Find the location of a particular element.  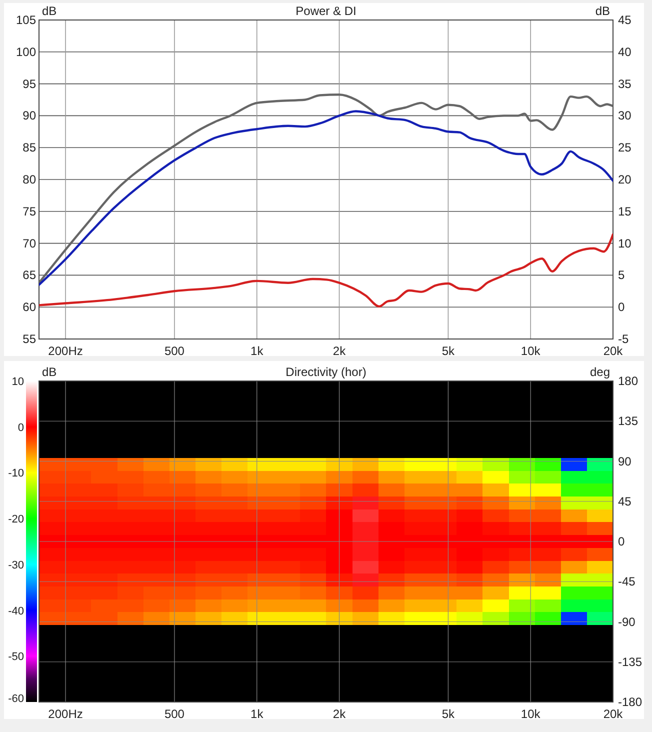

y2-tick-label: -45 is located at coordinates (627, 581).